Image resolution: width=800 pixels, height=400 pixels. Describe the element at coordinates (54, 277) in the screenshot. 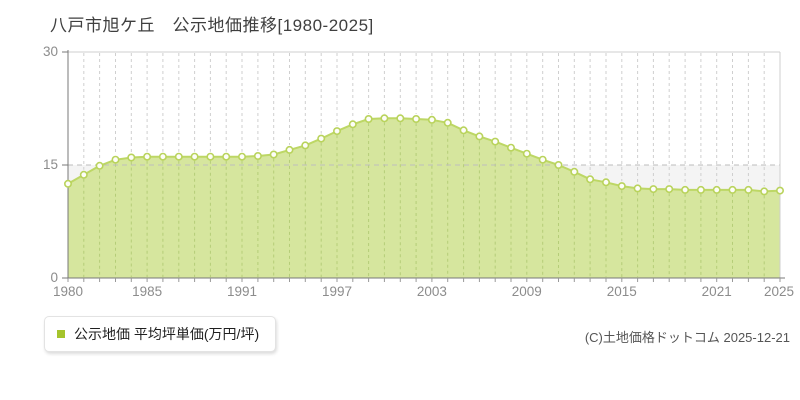

I see `y-tick-label-0: 0` at that location.